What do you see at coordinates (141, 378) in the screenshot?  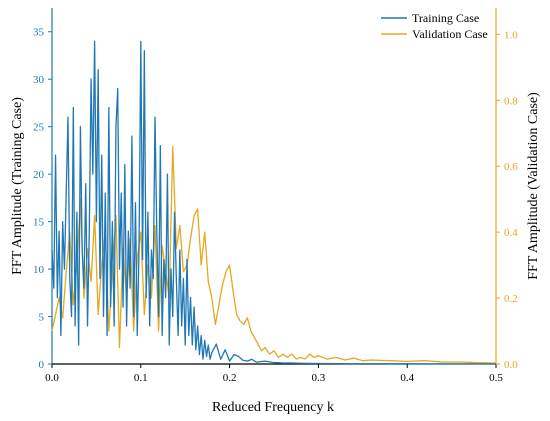 I see `x-tick-label: 0.1` at bounding box center [141, 378].